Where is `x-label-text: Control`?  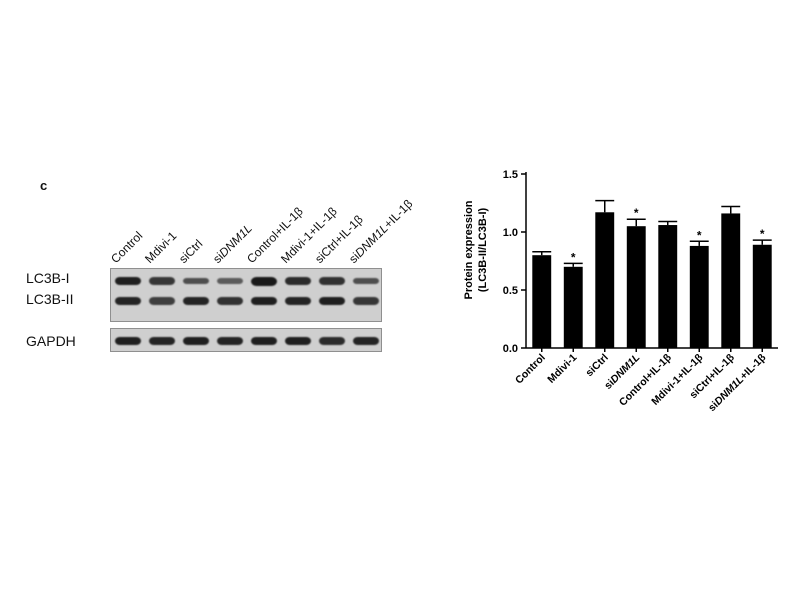
x-label-text: Control is located at coordinates (530, 369).